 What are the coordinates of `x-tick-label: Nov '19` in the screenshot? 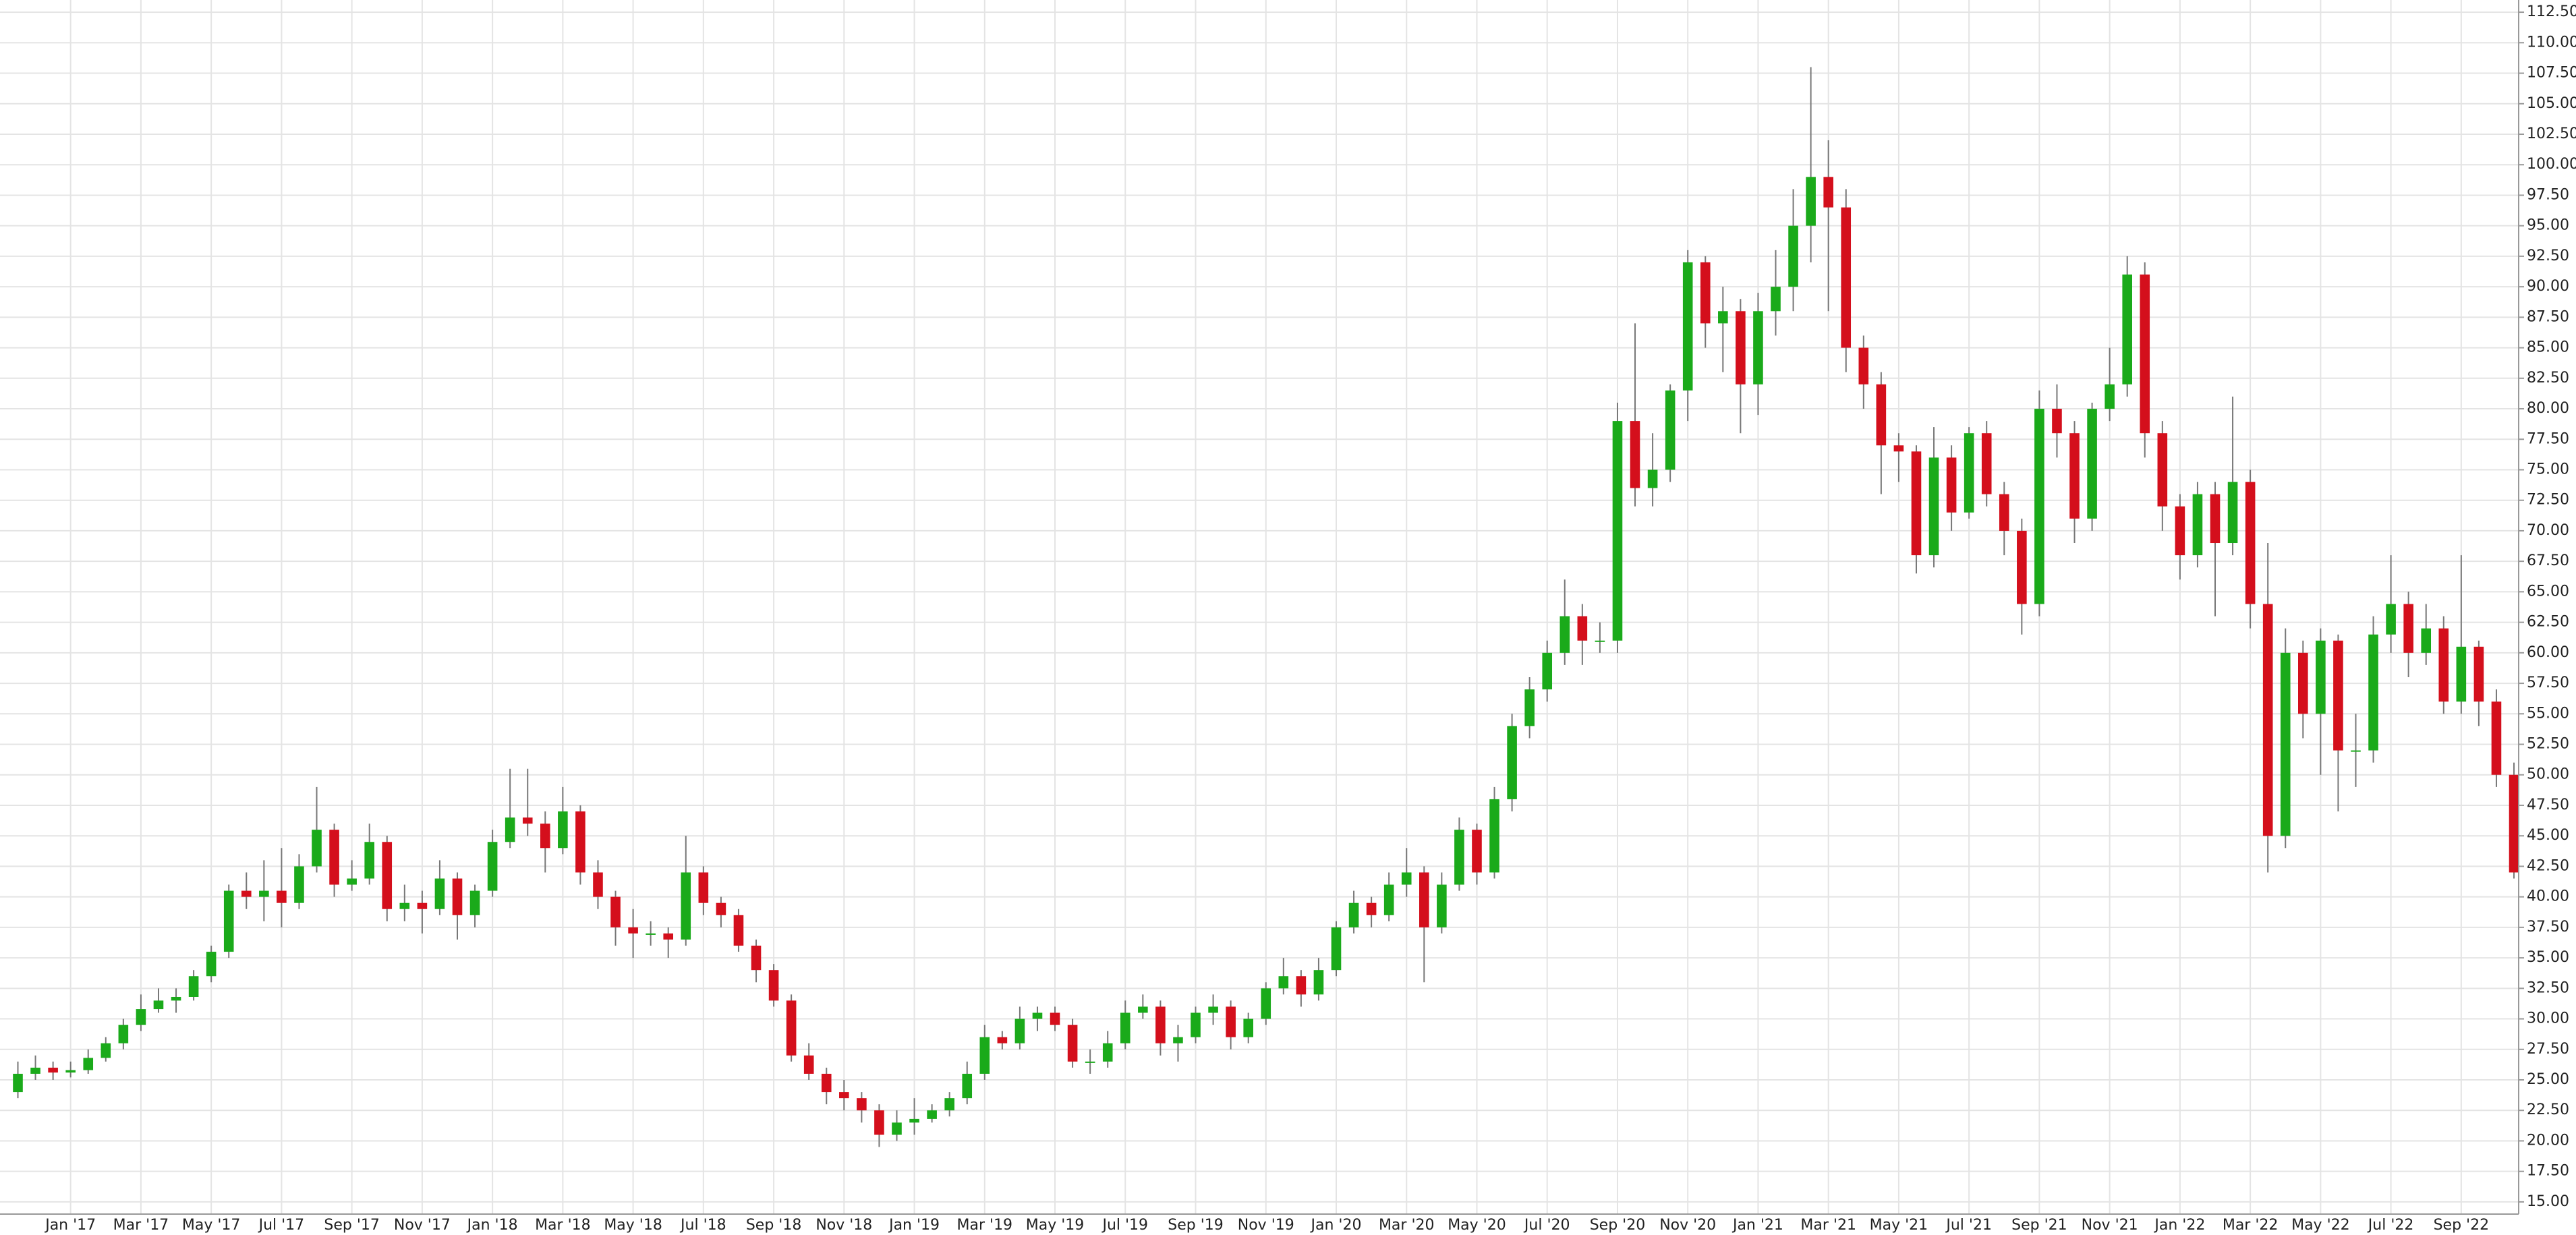 It's located at (1266, 1225).